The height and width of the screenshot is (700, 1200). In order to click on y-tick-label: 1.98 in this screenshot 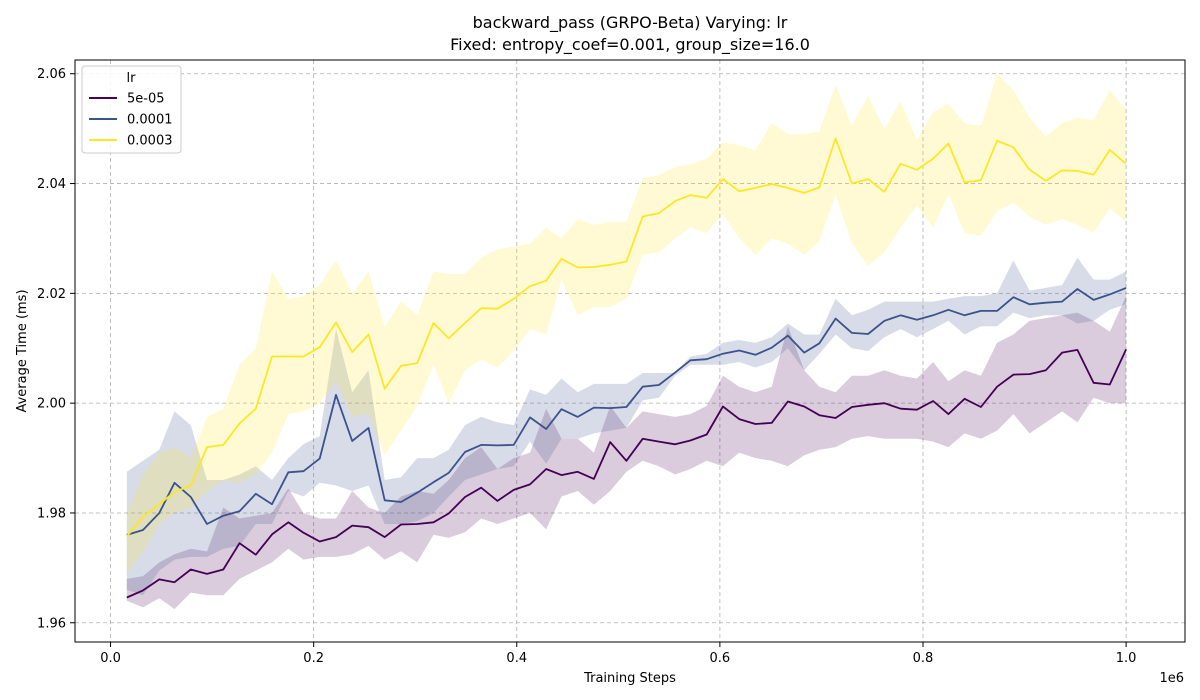, I will do `click(51, 513)`.